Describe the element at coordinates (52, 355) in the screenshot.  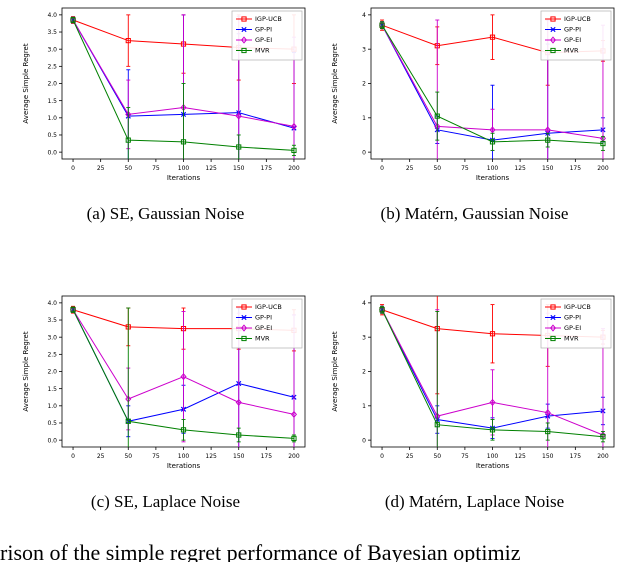
I see `svg-text: 2.5` at that location.